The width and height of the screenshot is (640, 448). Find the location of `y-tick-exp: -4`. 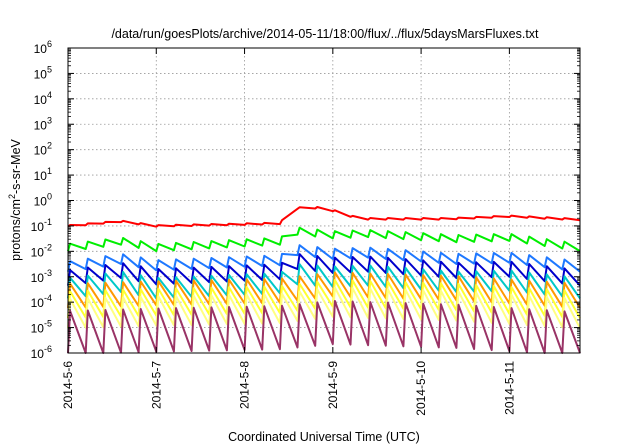

y-tick-exp: -4 is located at coordinates (48, 298).